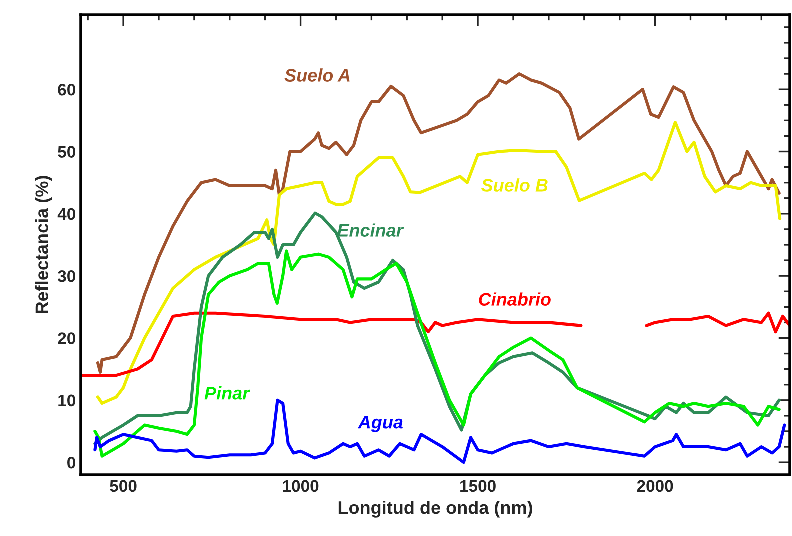 The width and height of the screenshot is (792, 536). What do you see at coordinates (67, 152) in the screenshot?
I see `y-tick-label: 50` at bounding box center [67, 152].